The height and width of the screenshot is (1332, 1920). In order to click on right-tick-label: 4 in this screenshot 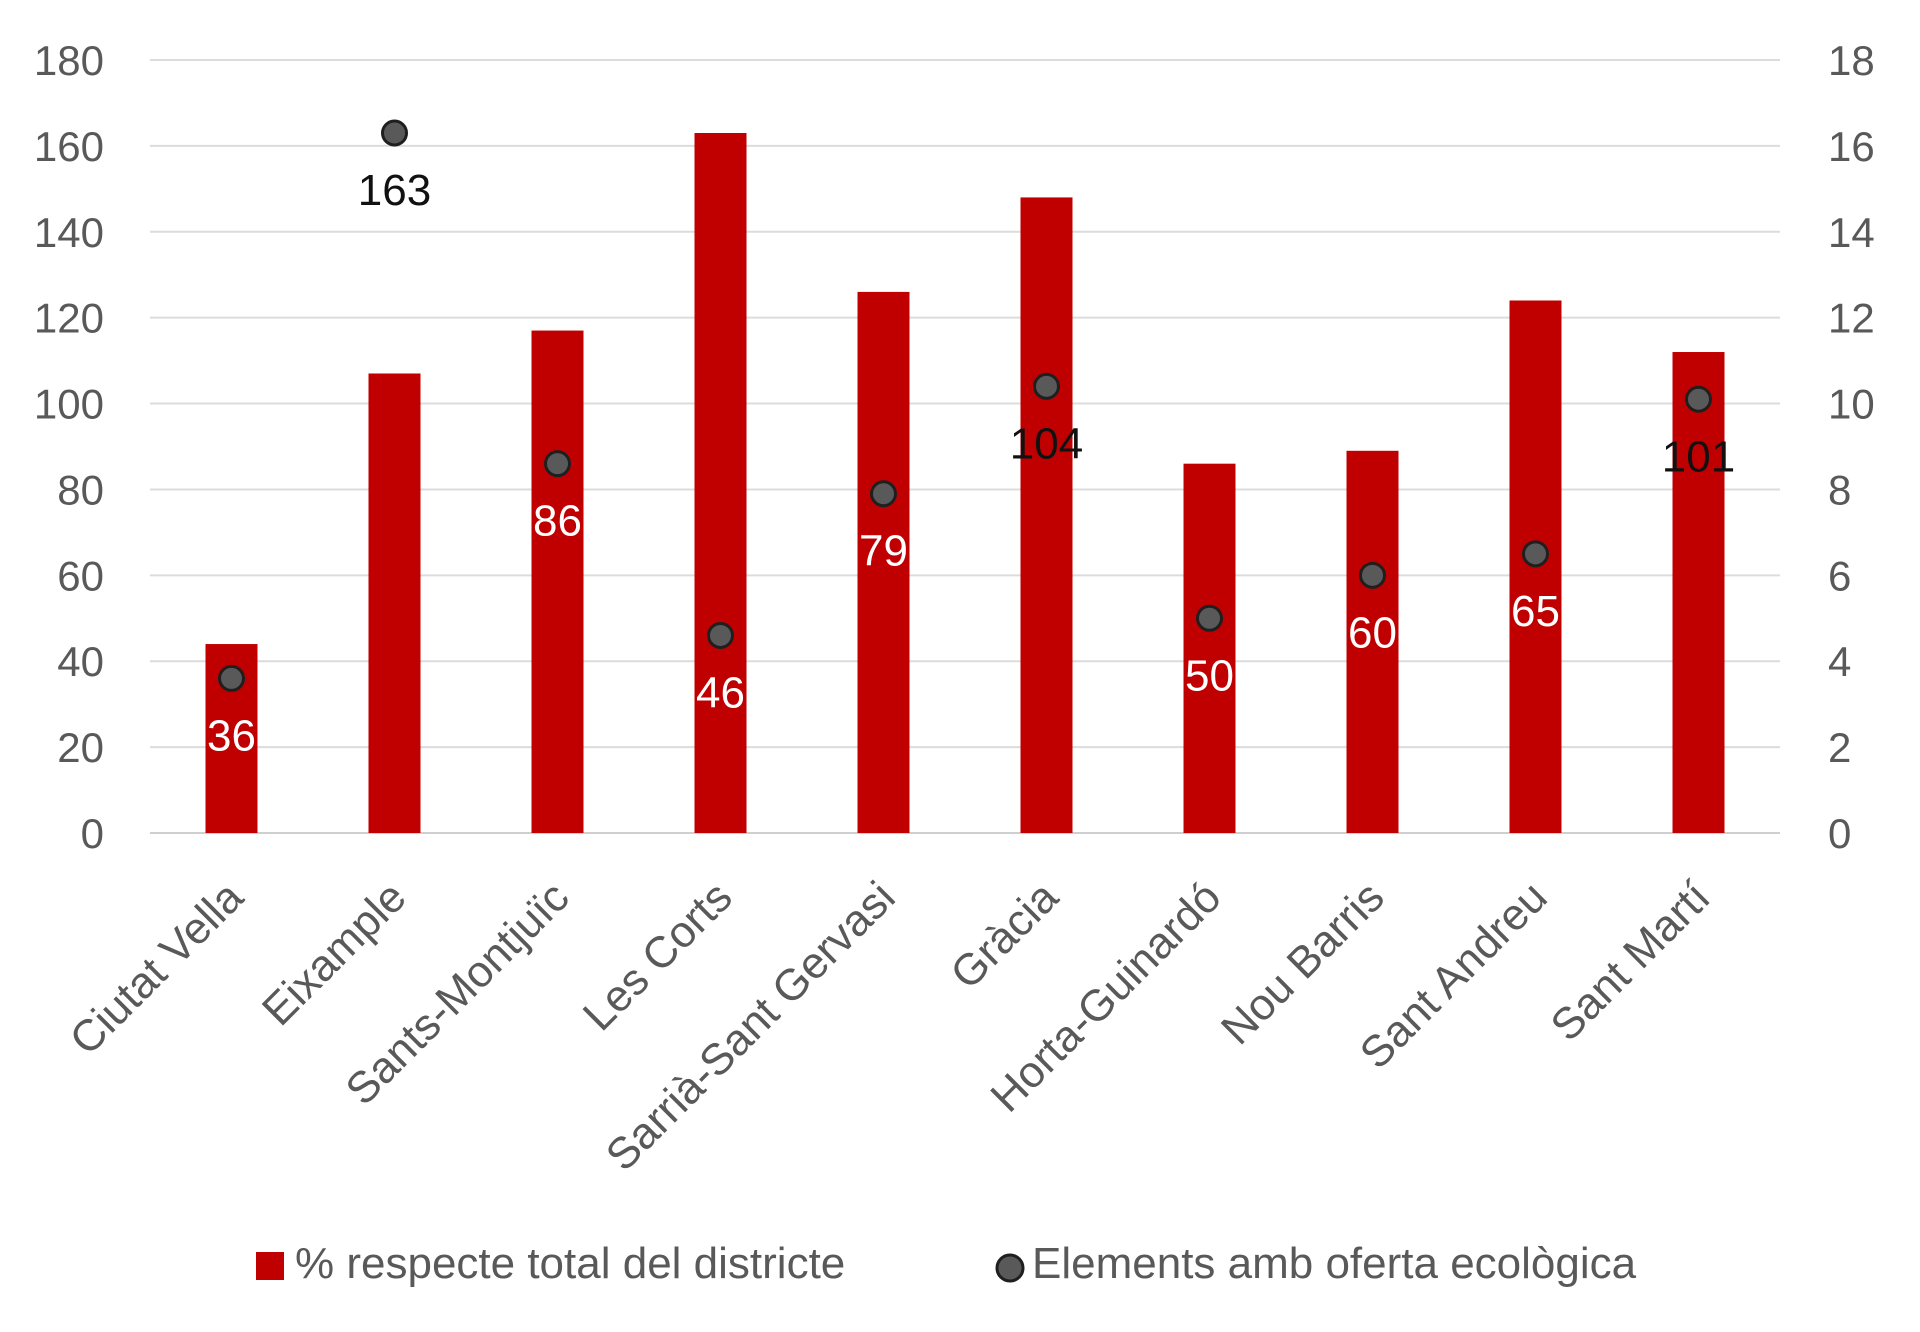, I will do `click(1839, 661)`.